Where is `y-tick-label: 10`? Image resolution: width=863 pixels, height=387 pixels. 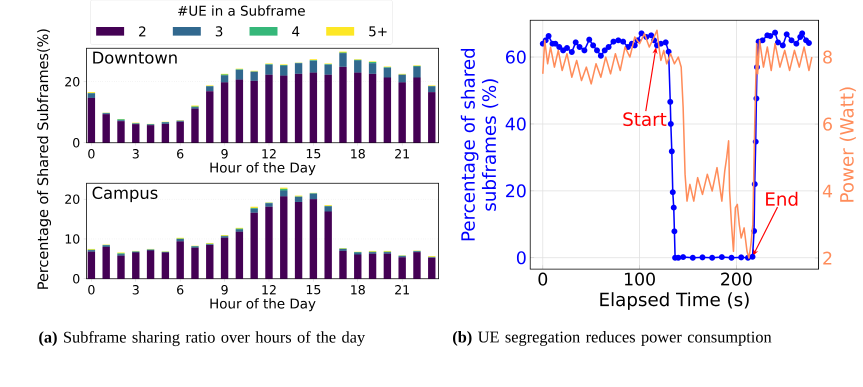 y-tick-label: 10 is located at coordinates (73, 239).